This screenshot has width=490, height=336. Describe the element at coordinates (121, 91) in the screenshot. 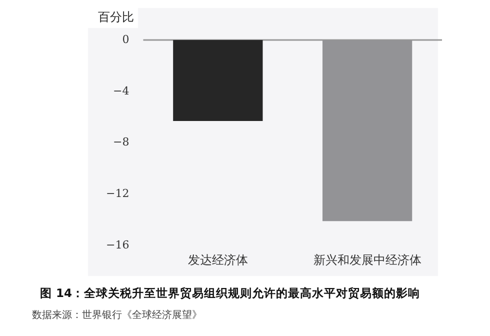

I see `y-tick-label: −4` at that location.